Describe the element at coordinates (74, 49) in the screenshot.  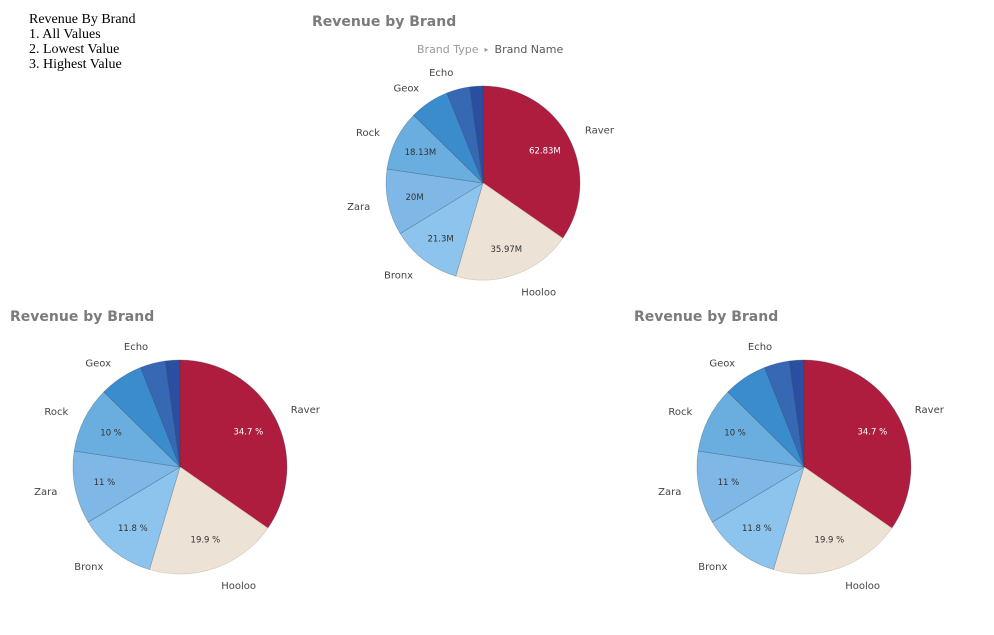
I see `note-item-lowest-value: 2. Lowest Value` at that location.